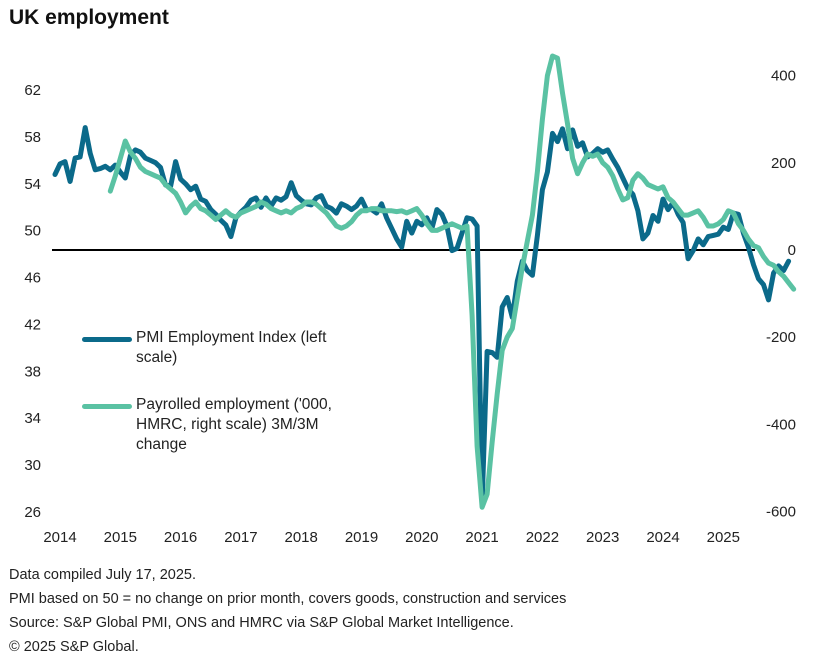 This screenshot has height=660, width=823. I want to click on left-tick-label: 34, so click(32, 418).